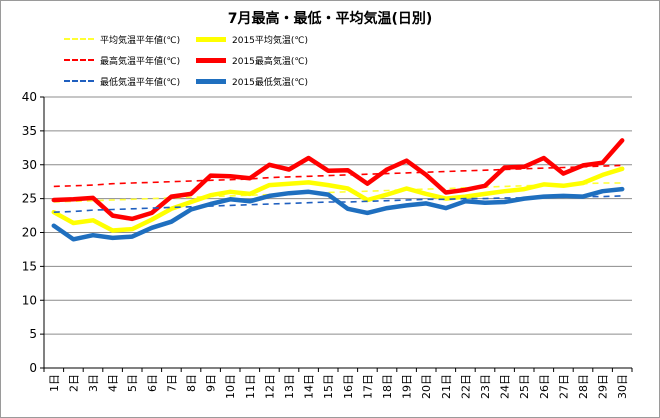 This screenshot has width=660, height=418. I want to click on xtick-label-29: 29日, so click(603, 386).